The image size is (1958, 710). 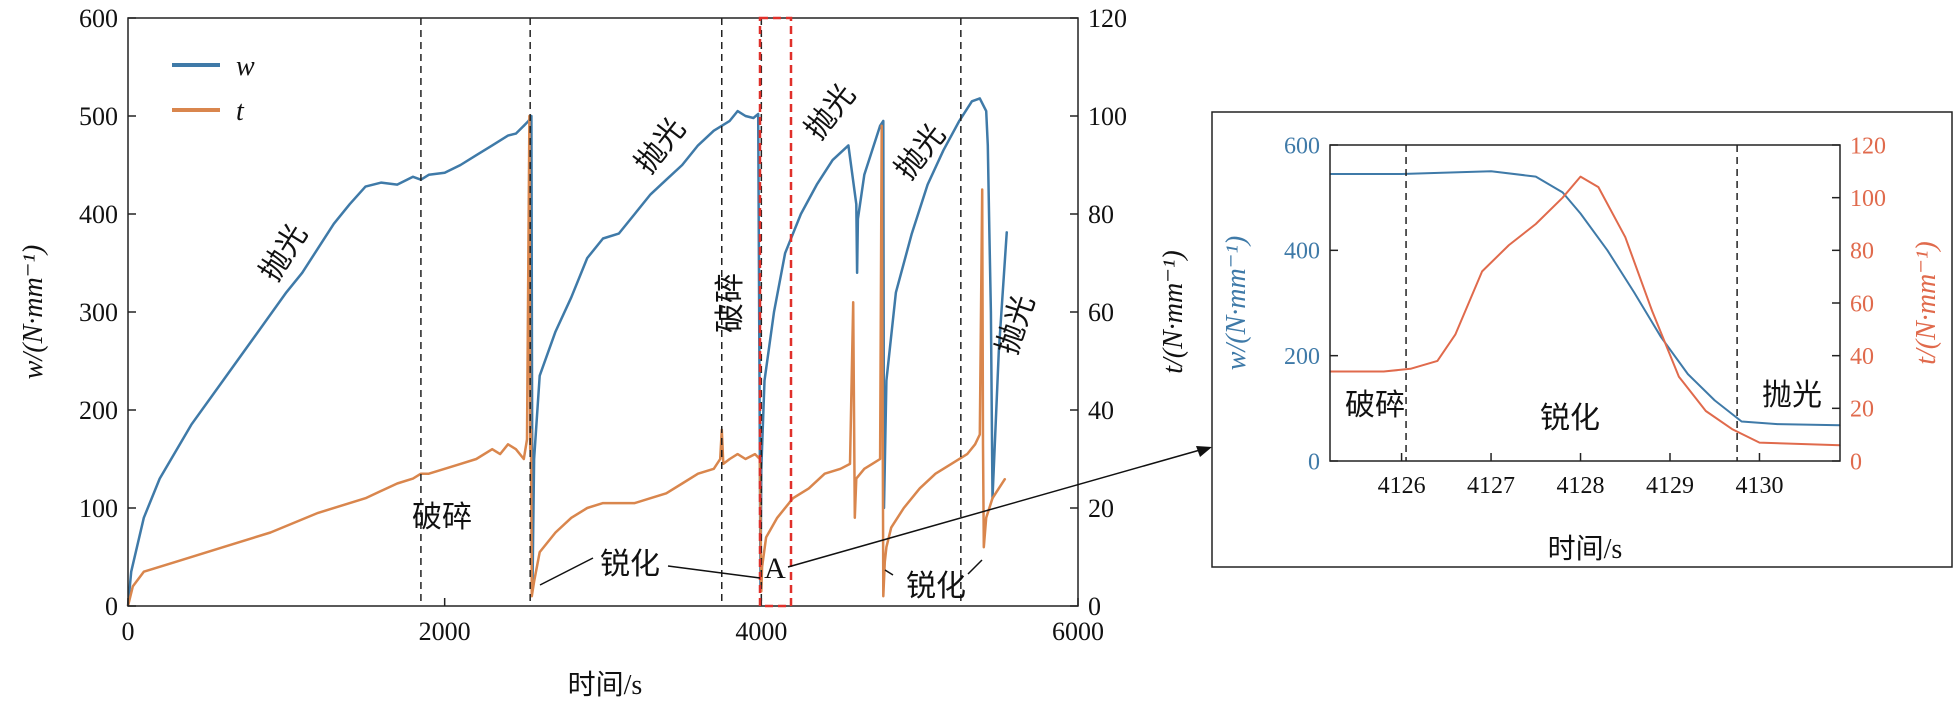 I want to click on annotation-break-1: 破碎, so click(x=442, y=517).